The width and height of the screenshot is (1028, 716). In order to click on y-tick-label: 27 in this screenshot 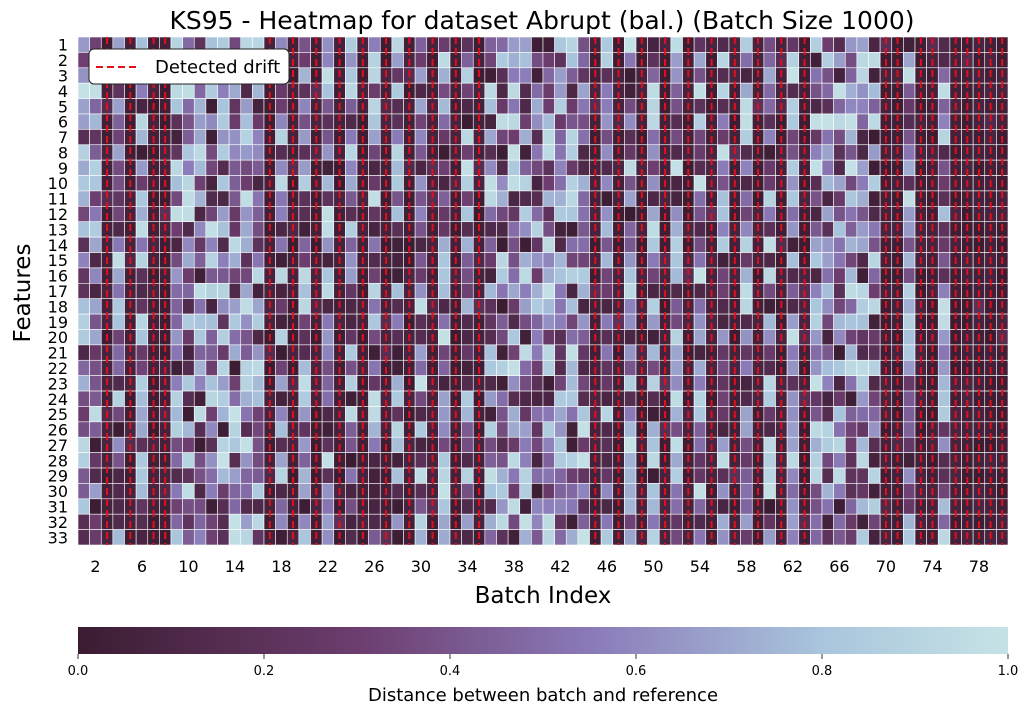, I will do `click(58, 445)`.